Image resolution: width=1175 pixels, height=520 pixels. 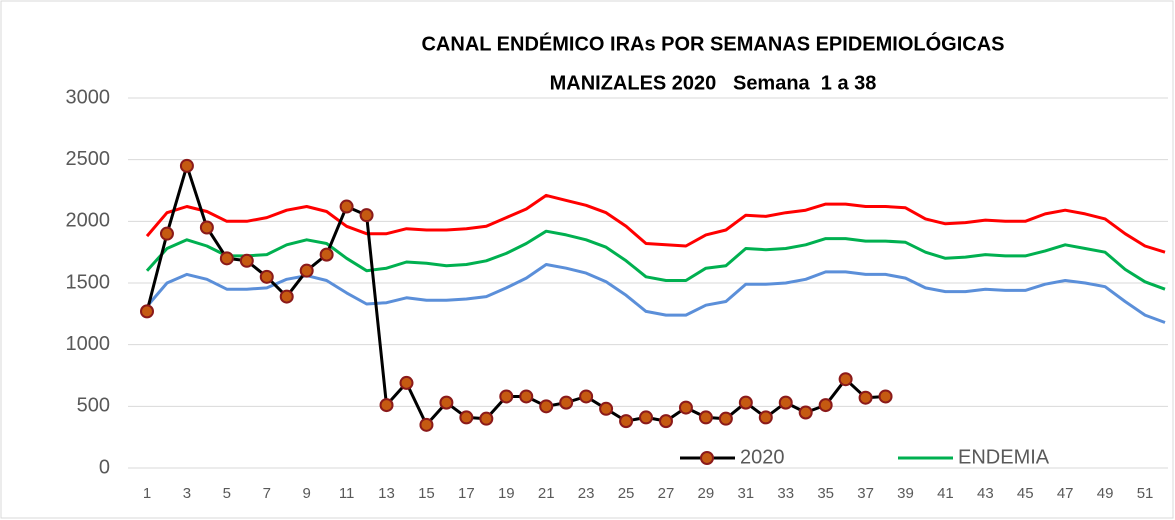 What do you see at coordinates (1105, 493) in the screenshot?
I see `x-tick-label: 49` at bounding box center [1105, 493].